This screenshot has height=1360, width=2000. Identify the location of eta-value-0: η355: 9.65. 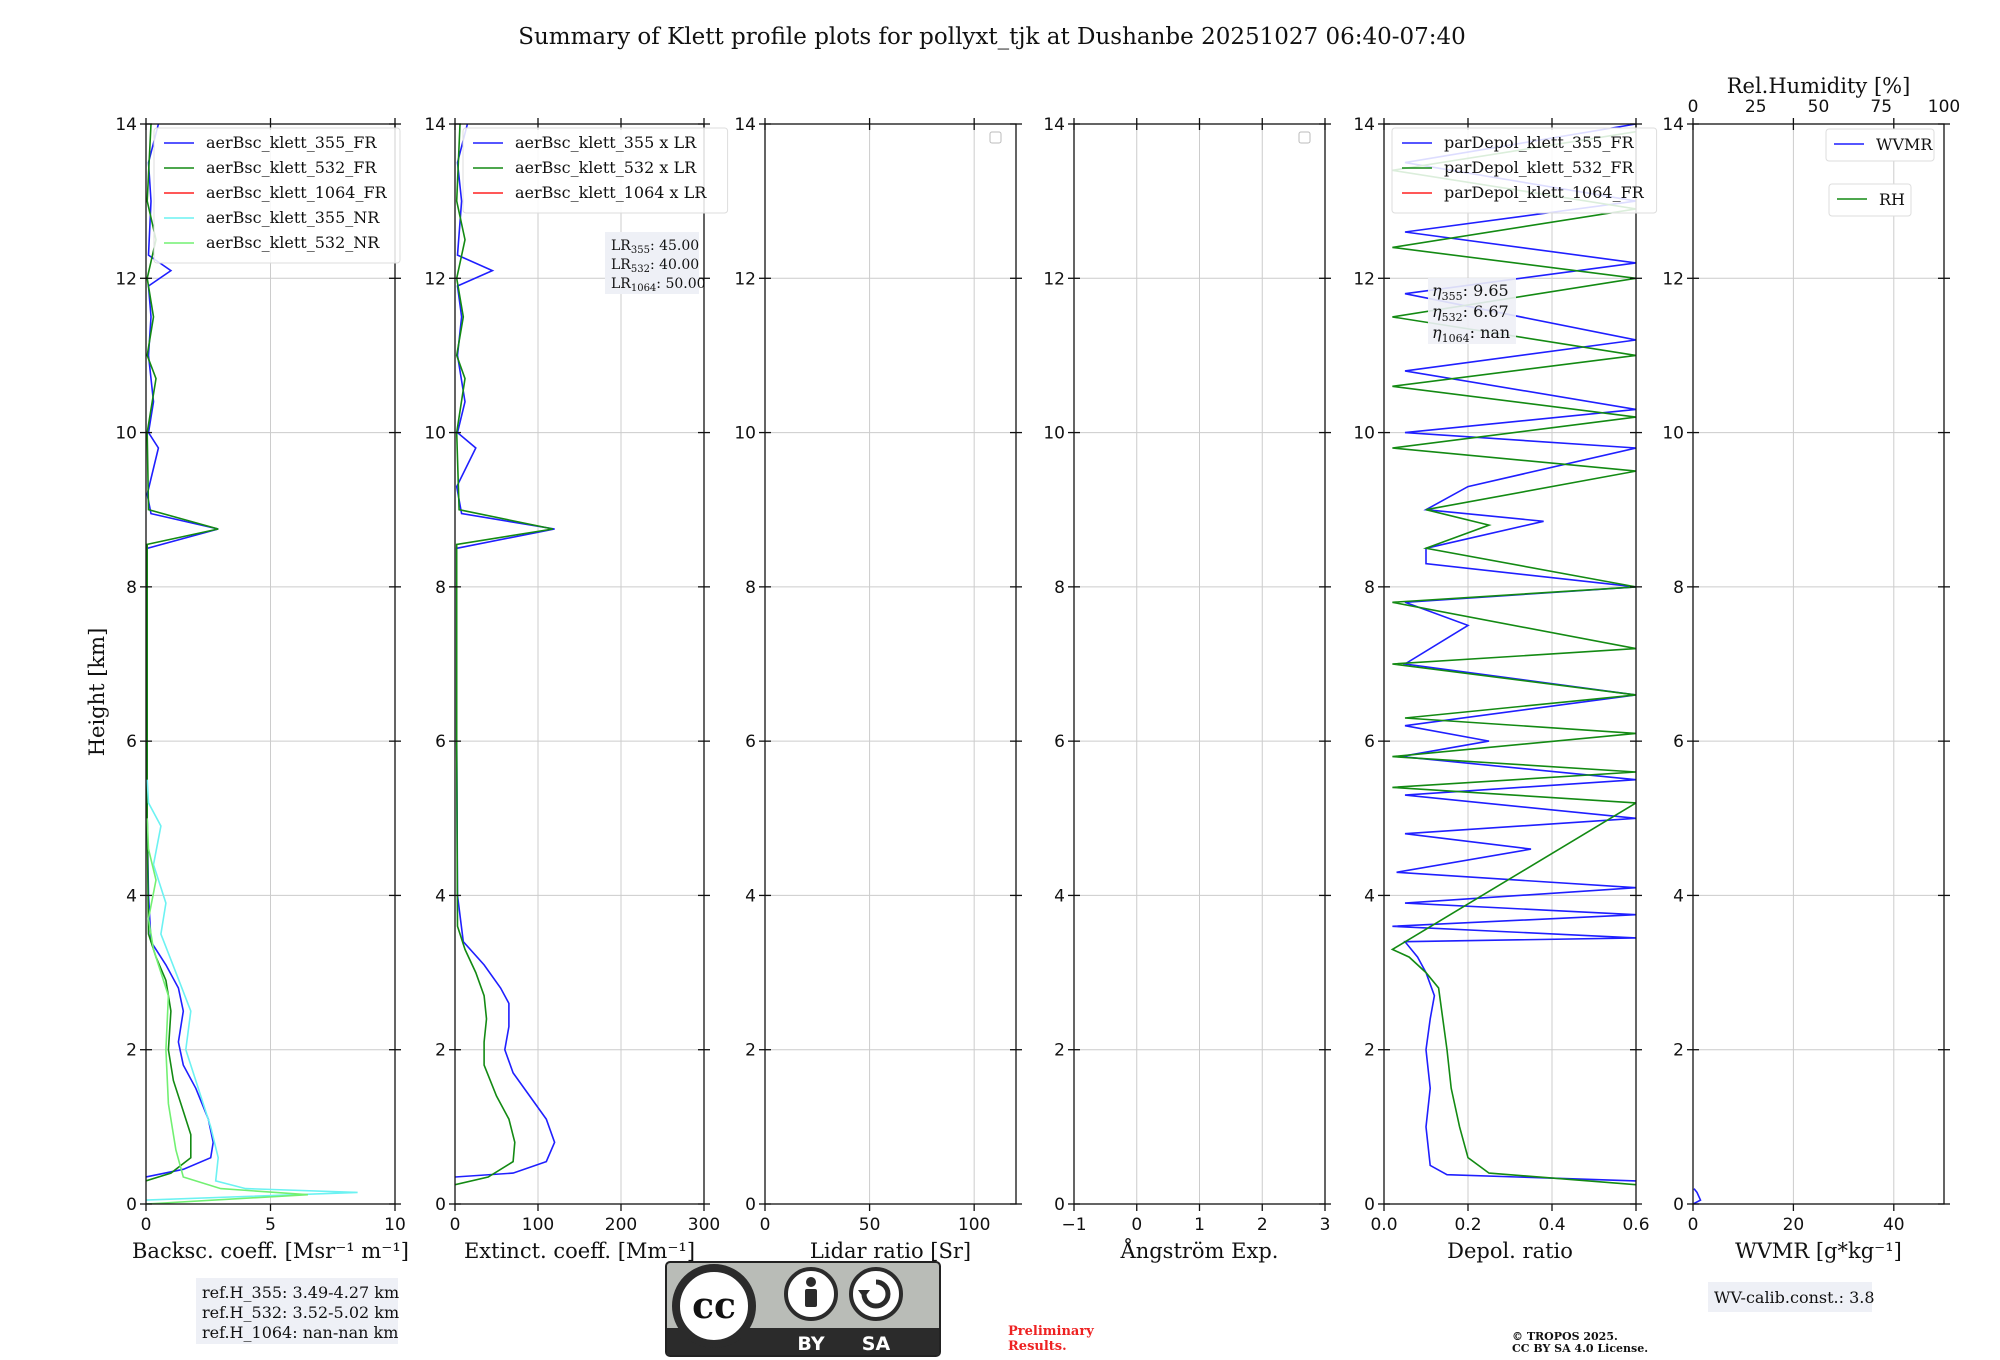
(1470, 292).